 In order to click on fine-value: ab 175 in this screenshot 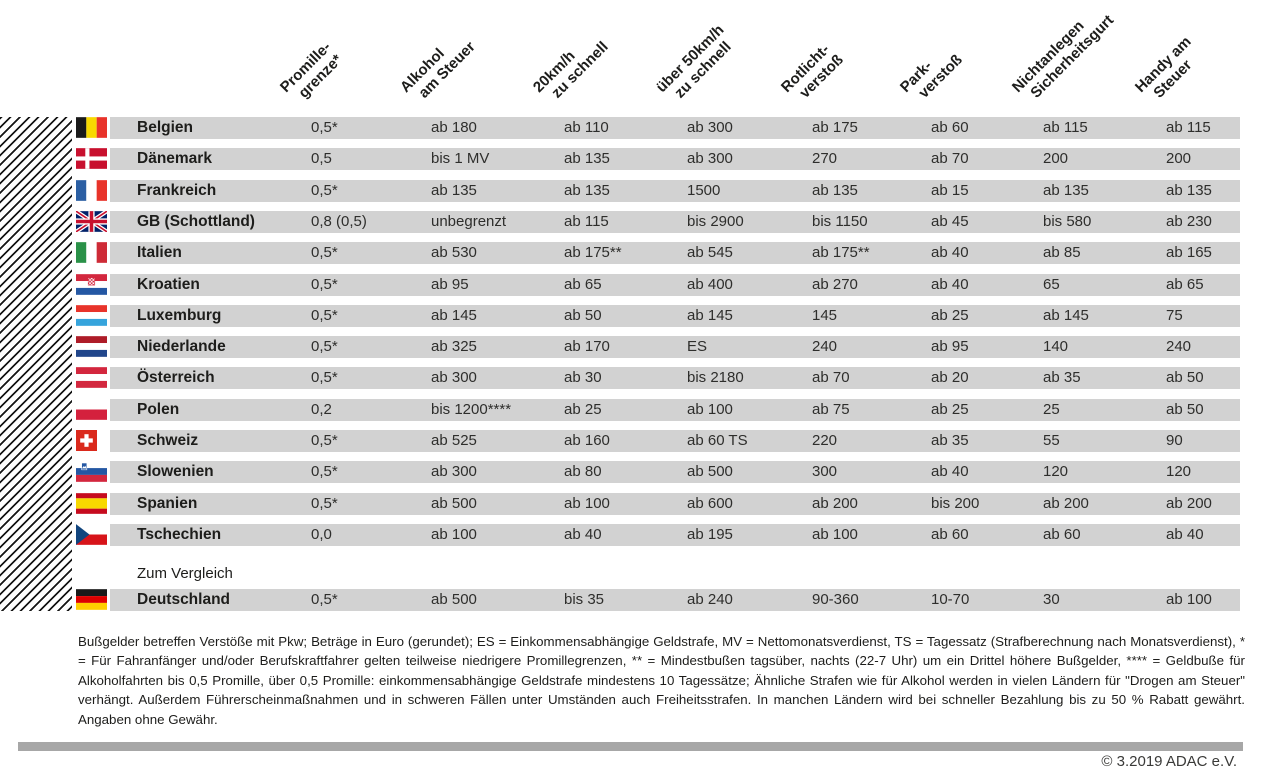, I will do `click(835, 127)`.